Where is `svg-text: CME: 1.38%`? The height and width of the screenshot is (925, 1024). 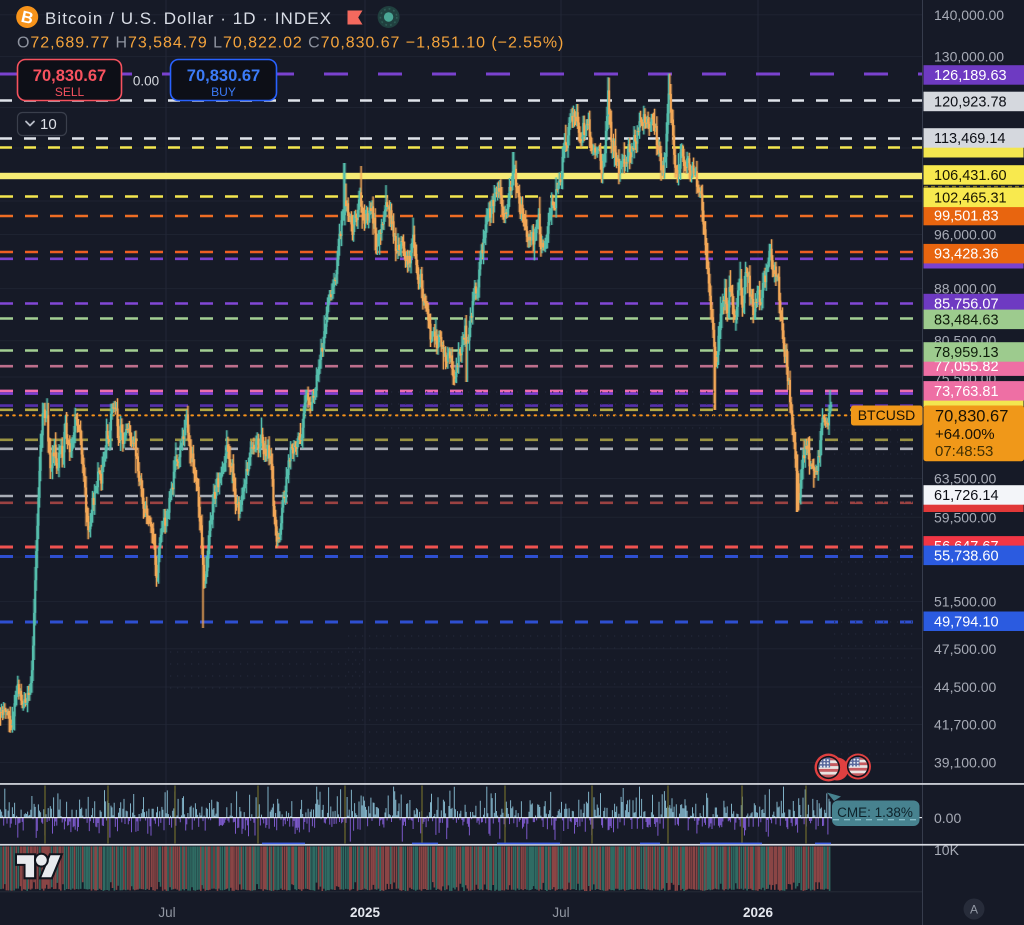
svg-text: CME: 1.38% is located at coordinates (875, 812).